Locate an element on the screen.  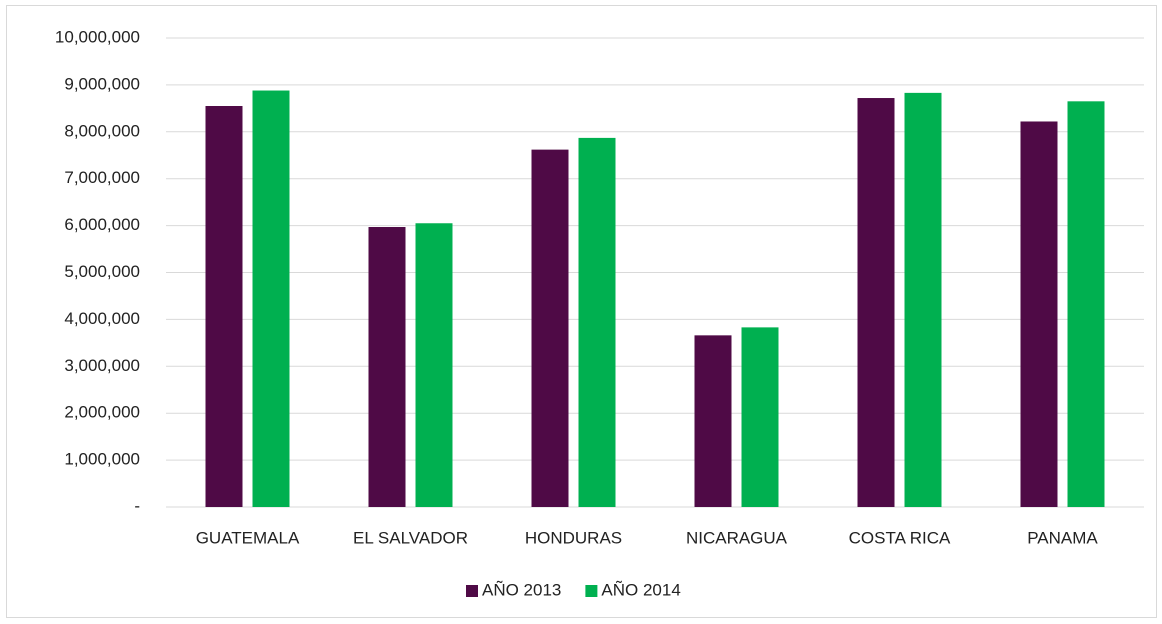
y-tick-label: 6,000,000 is located at coordinates (102, 224).